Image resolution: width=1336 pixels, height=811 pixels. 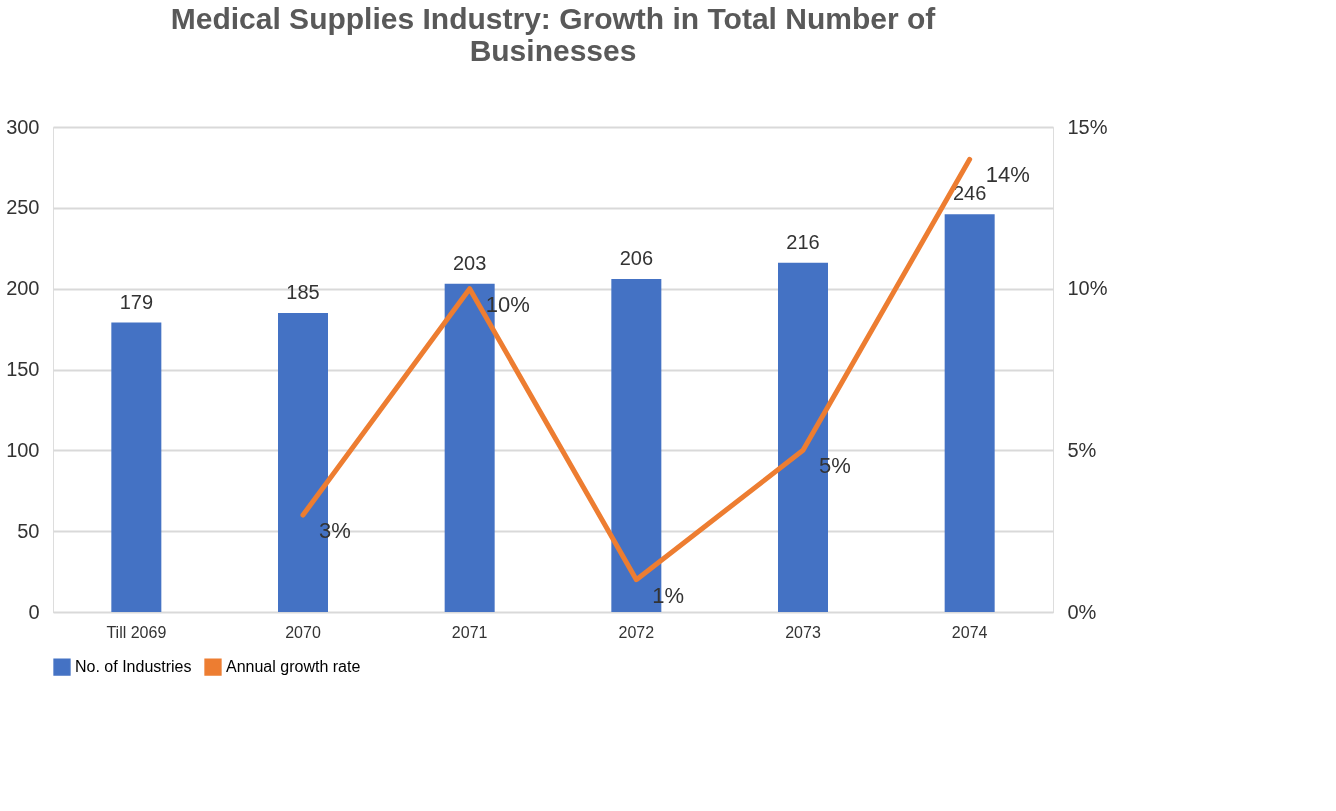 I want to click on y2-tick-label: 0%, so click(x=1082, y=611).